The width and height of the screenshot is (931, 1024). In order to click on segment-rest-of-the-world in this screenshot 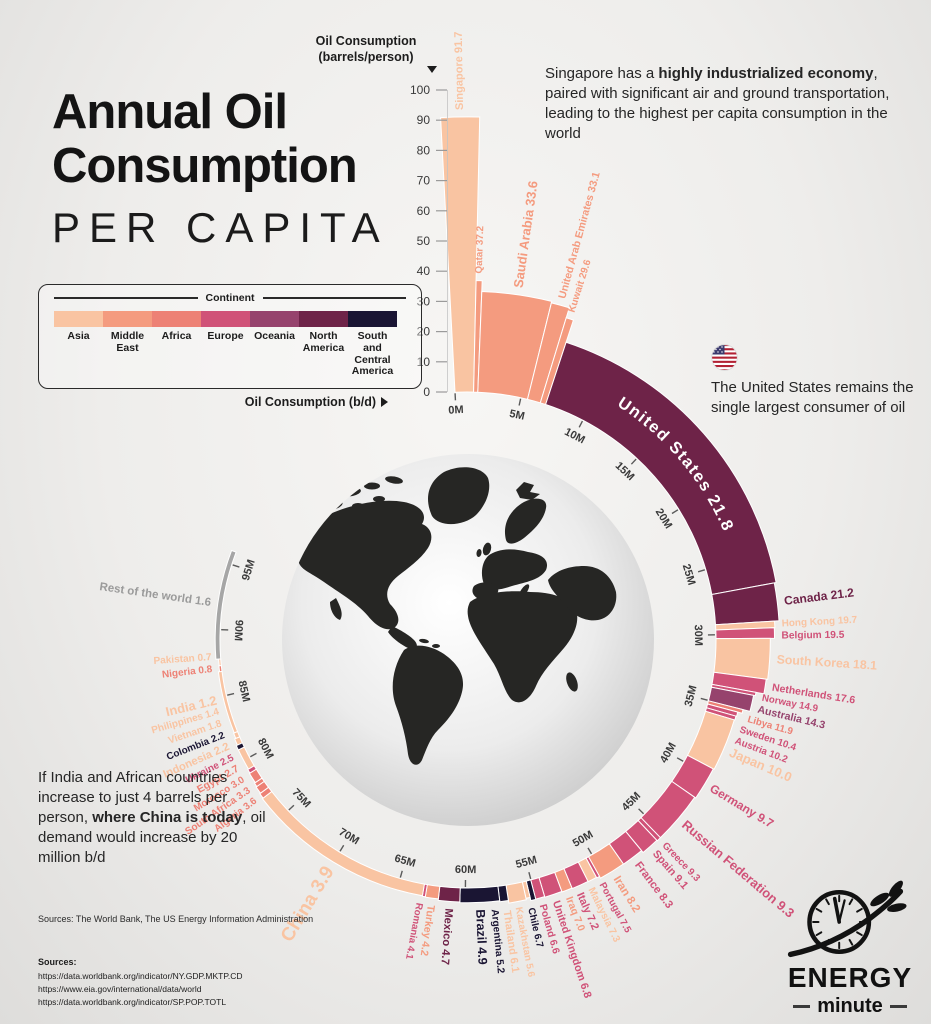, I will do `click(225, 604)`.